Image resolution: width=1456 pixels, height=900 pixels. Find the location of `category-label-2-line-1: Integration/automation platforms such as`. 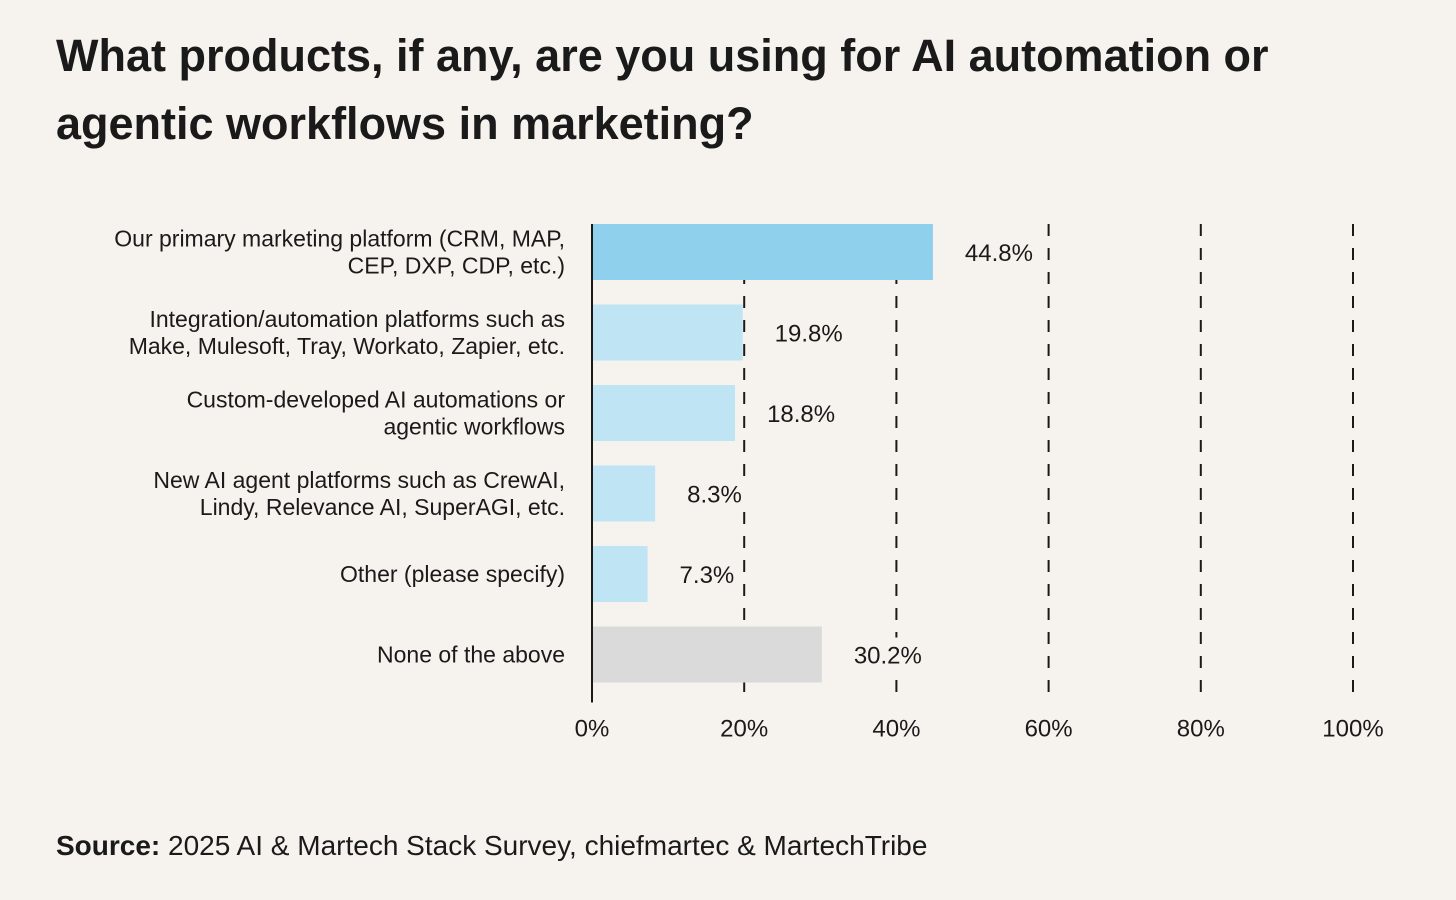

category-label-2-line-1: Integration/automation platforms such as is located at coordinates (357, 319).